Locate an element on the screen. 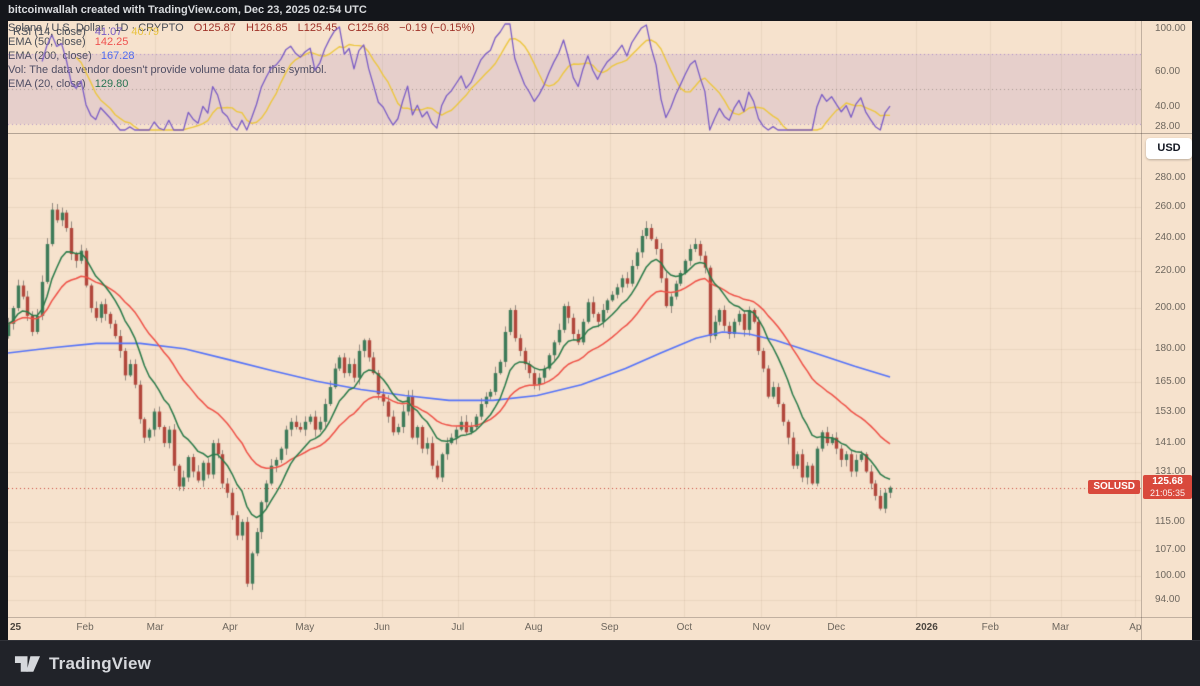  symbol-price-chip: SOLUSD is located at coordinates (1114, 487).